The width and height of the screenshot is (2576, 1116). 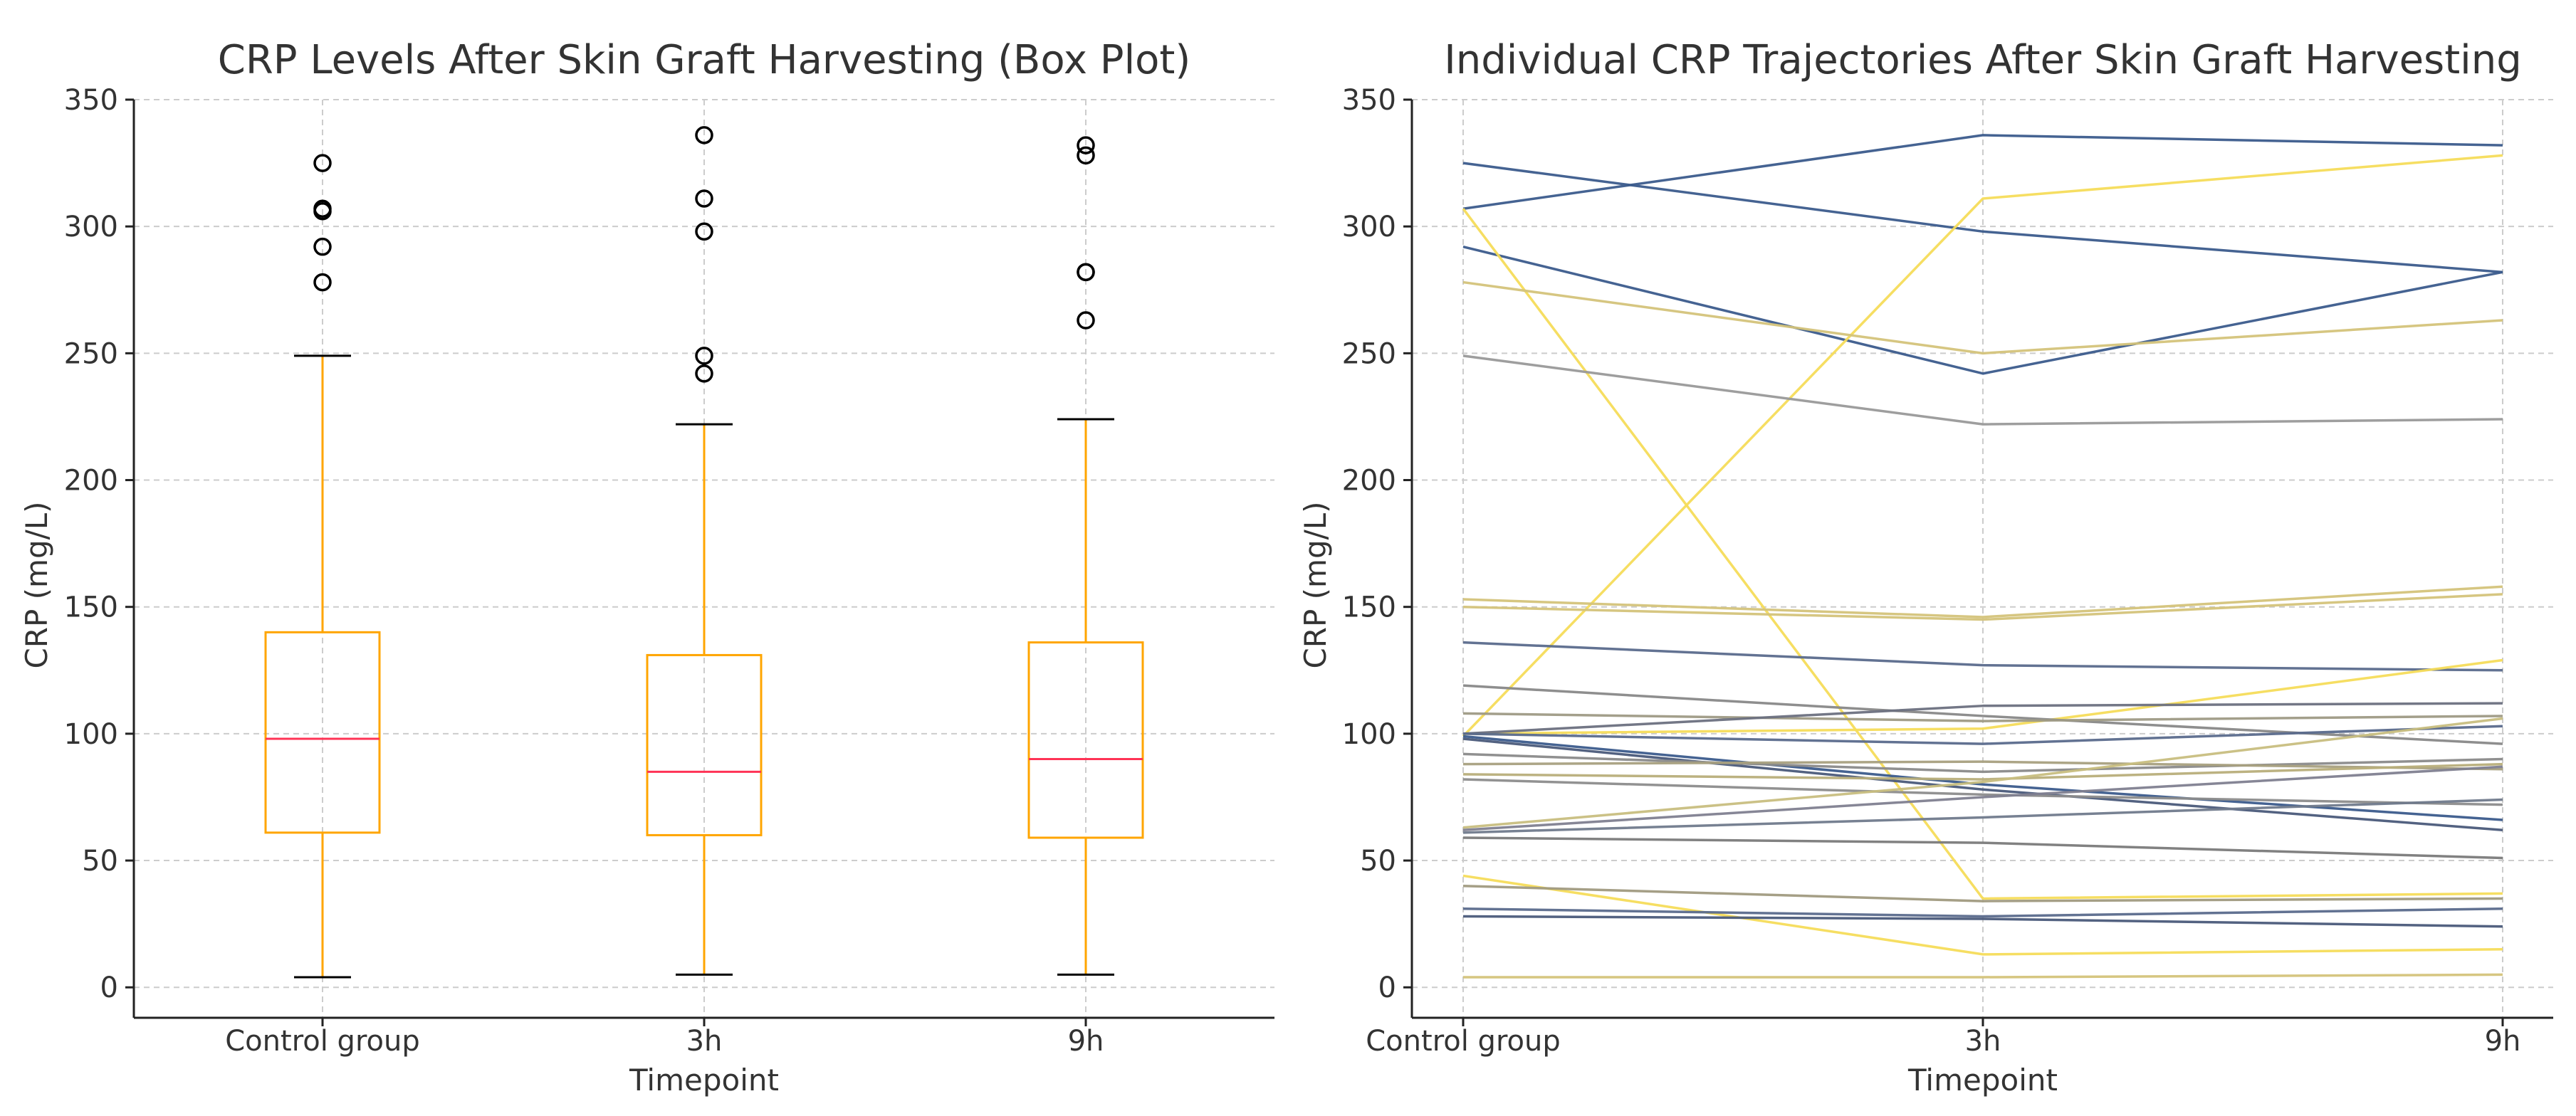 I want to click on box-plot-x-tick-label: 3h, so click(x=704, y=1041).